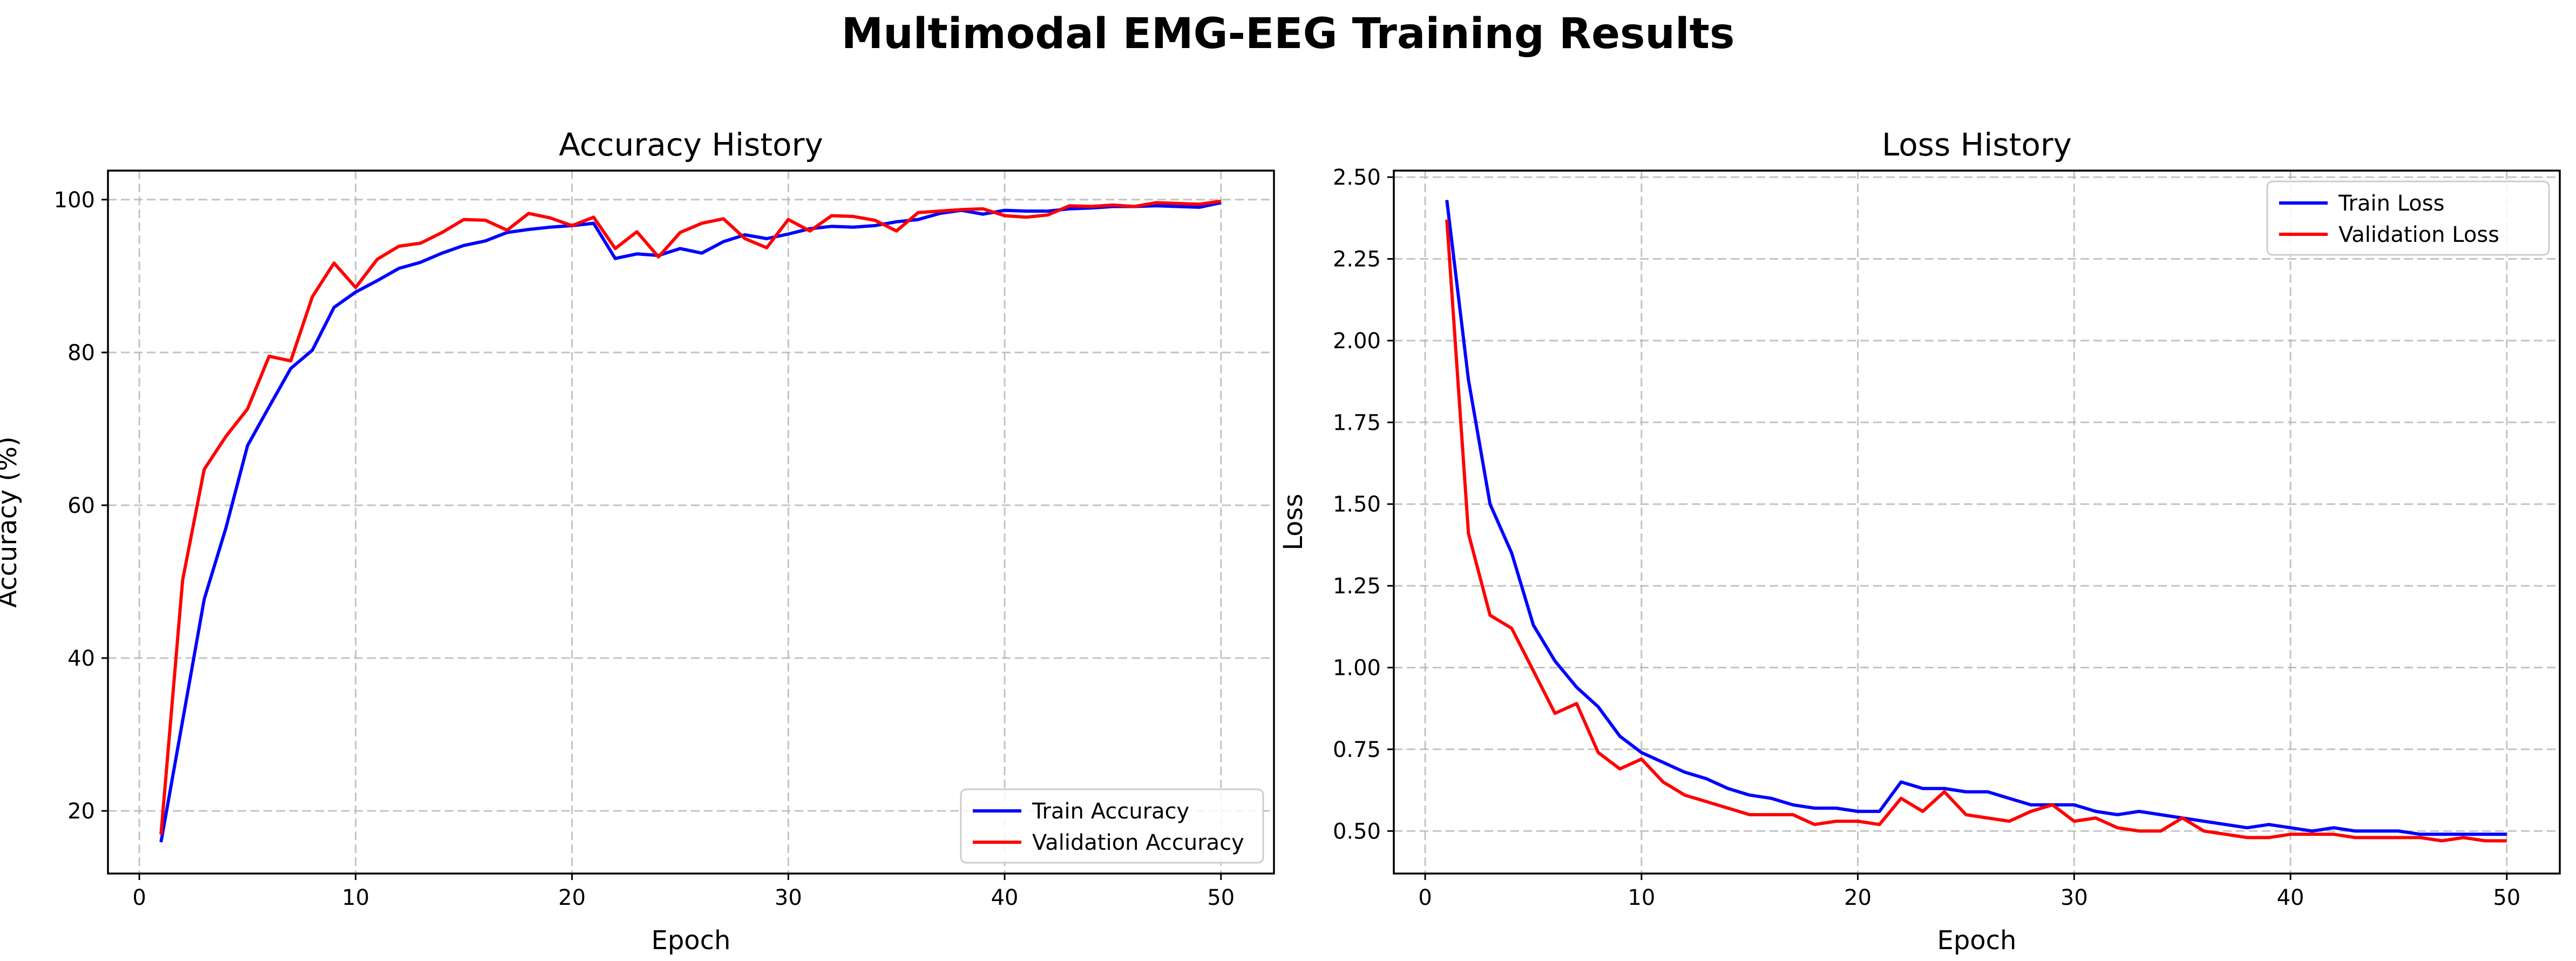 This screenshot has height=961, width=2576. What do you see at coordinates (1357, 504) in the screenshot?
I see `y-tick-label: 1.50` at bounding box center [1357, 504].